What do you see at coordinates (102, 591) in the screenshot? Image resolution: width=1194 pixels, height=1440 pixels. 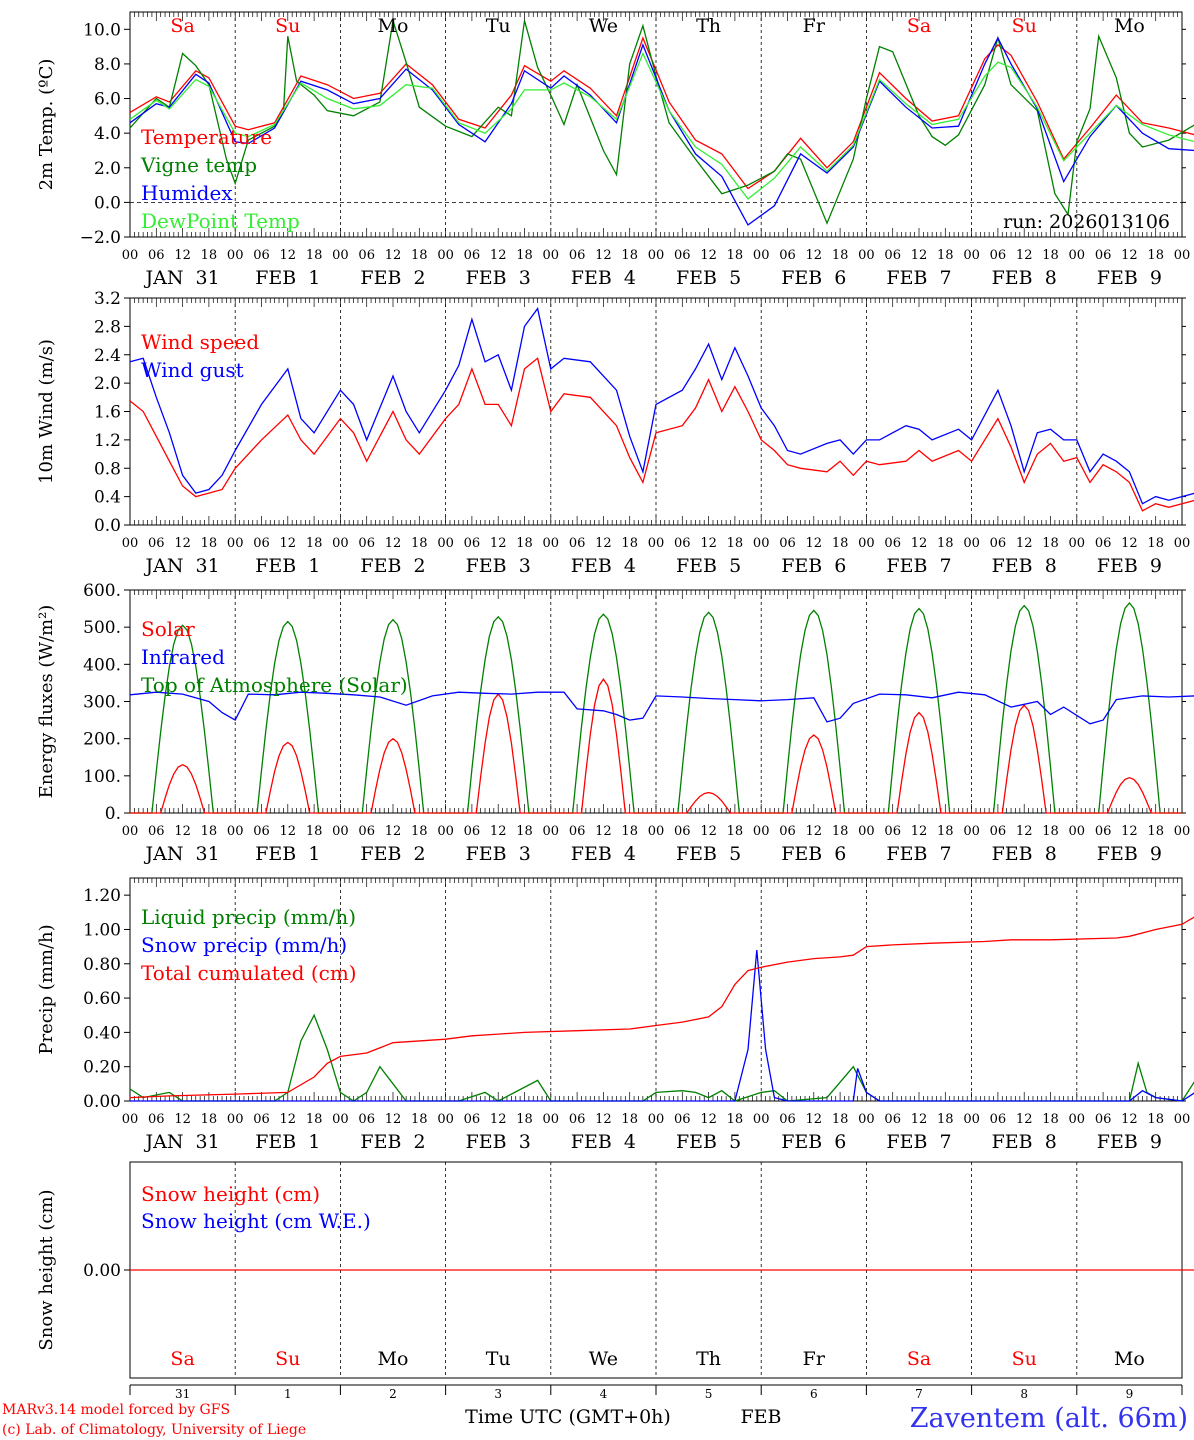 I see `y-tick-label: 600.` at bounding box center [102, 591].